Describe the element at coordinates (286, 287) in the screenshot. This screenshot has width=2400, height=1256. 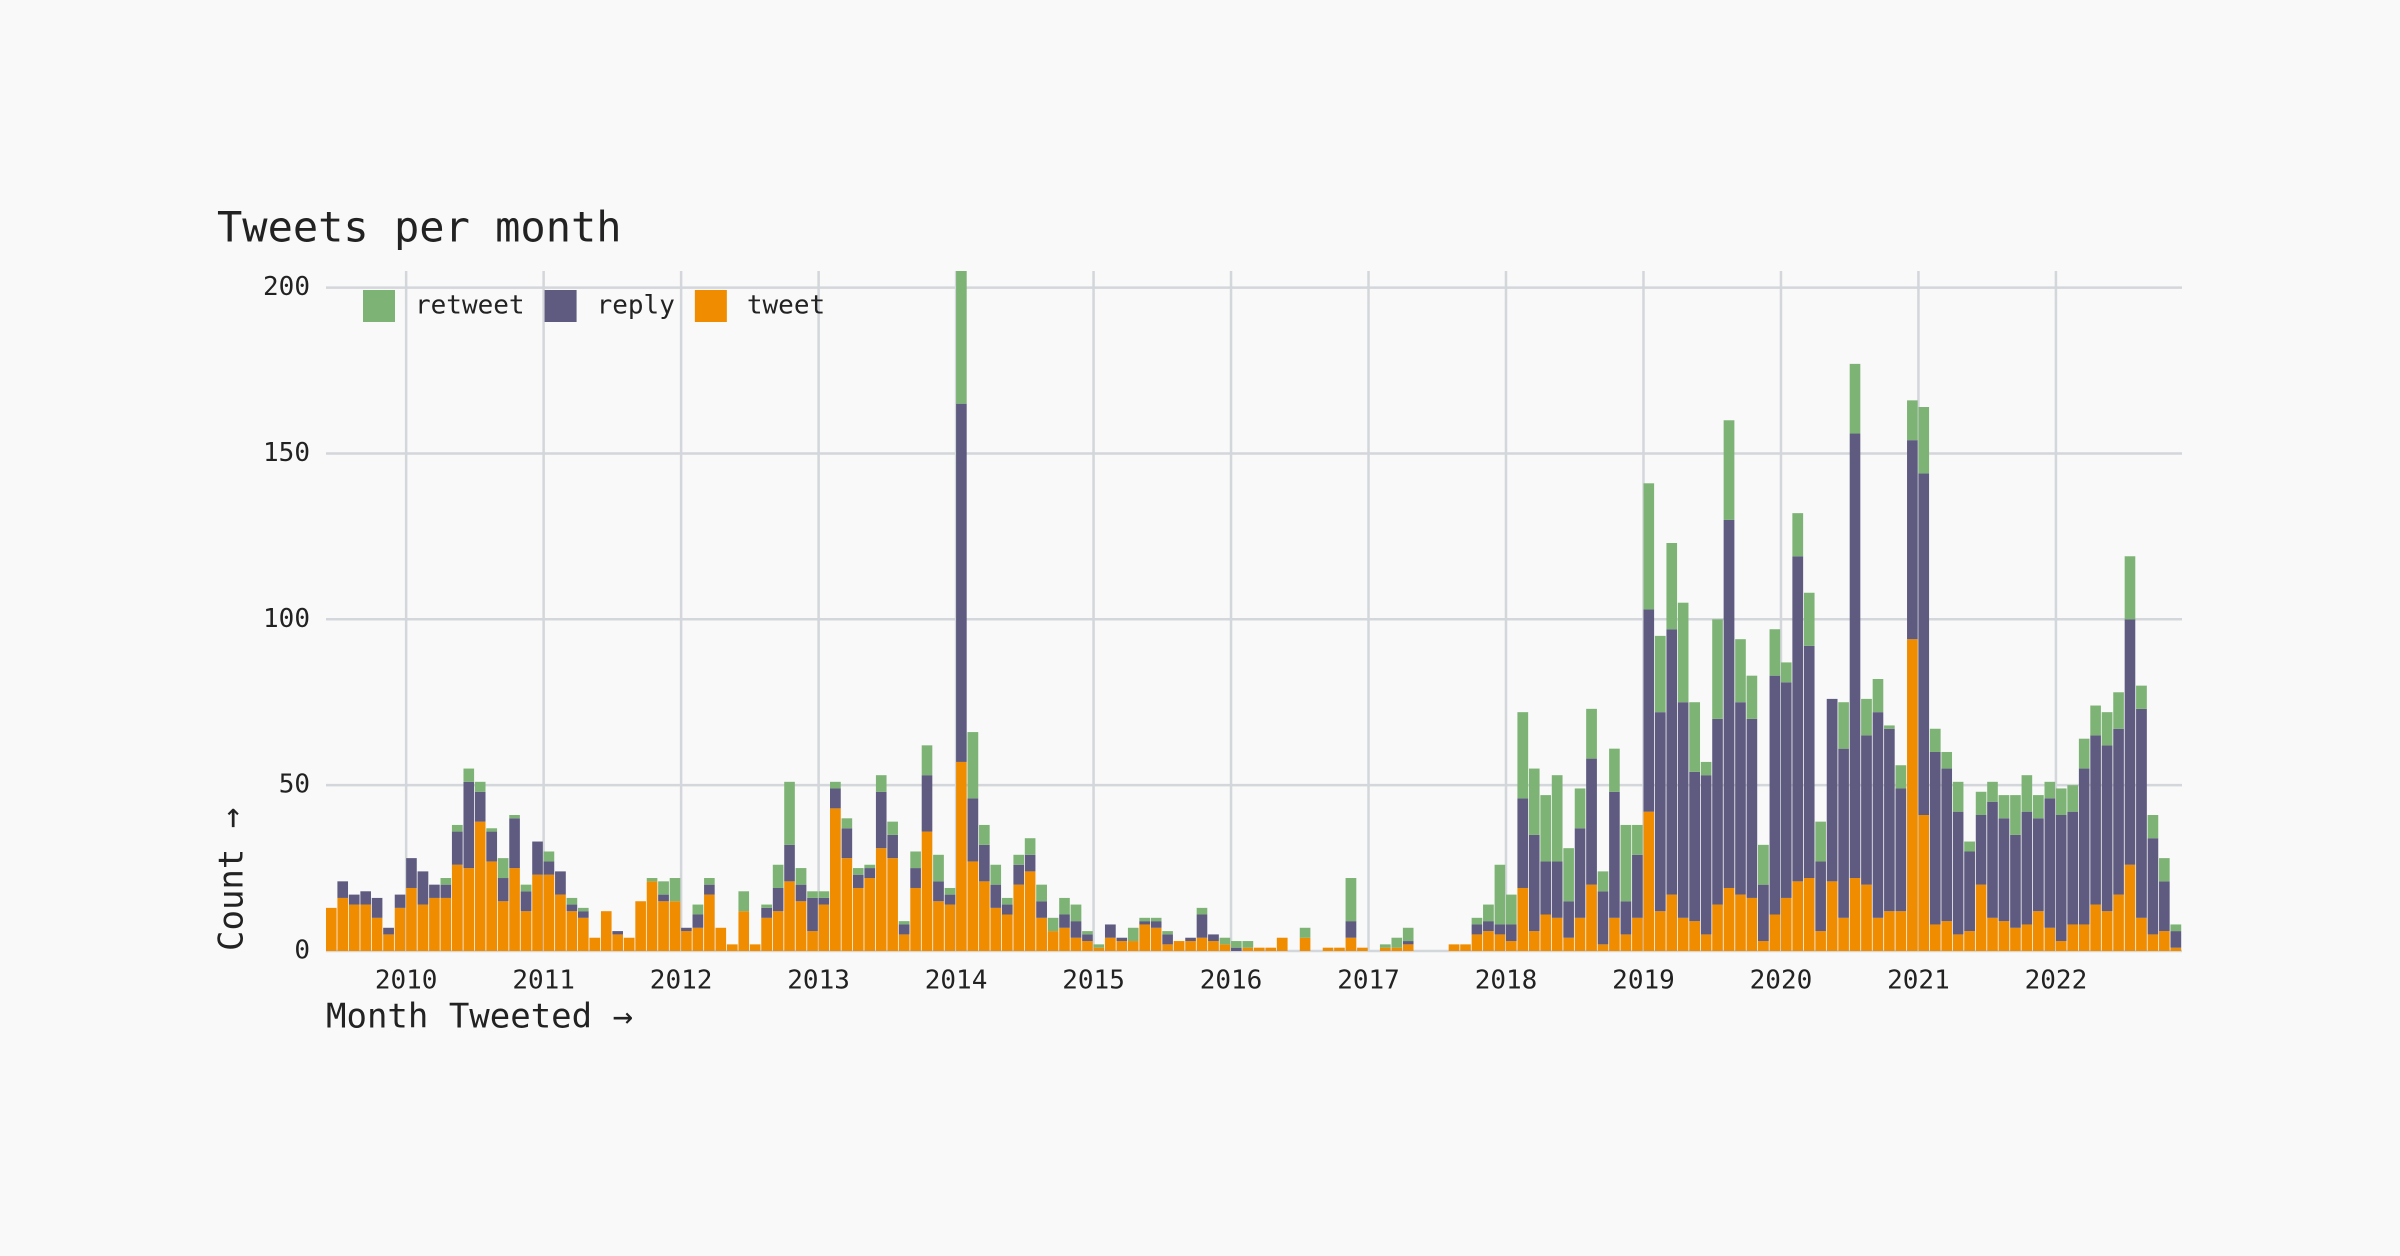
I see `y-tick-label: 200` at that location.